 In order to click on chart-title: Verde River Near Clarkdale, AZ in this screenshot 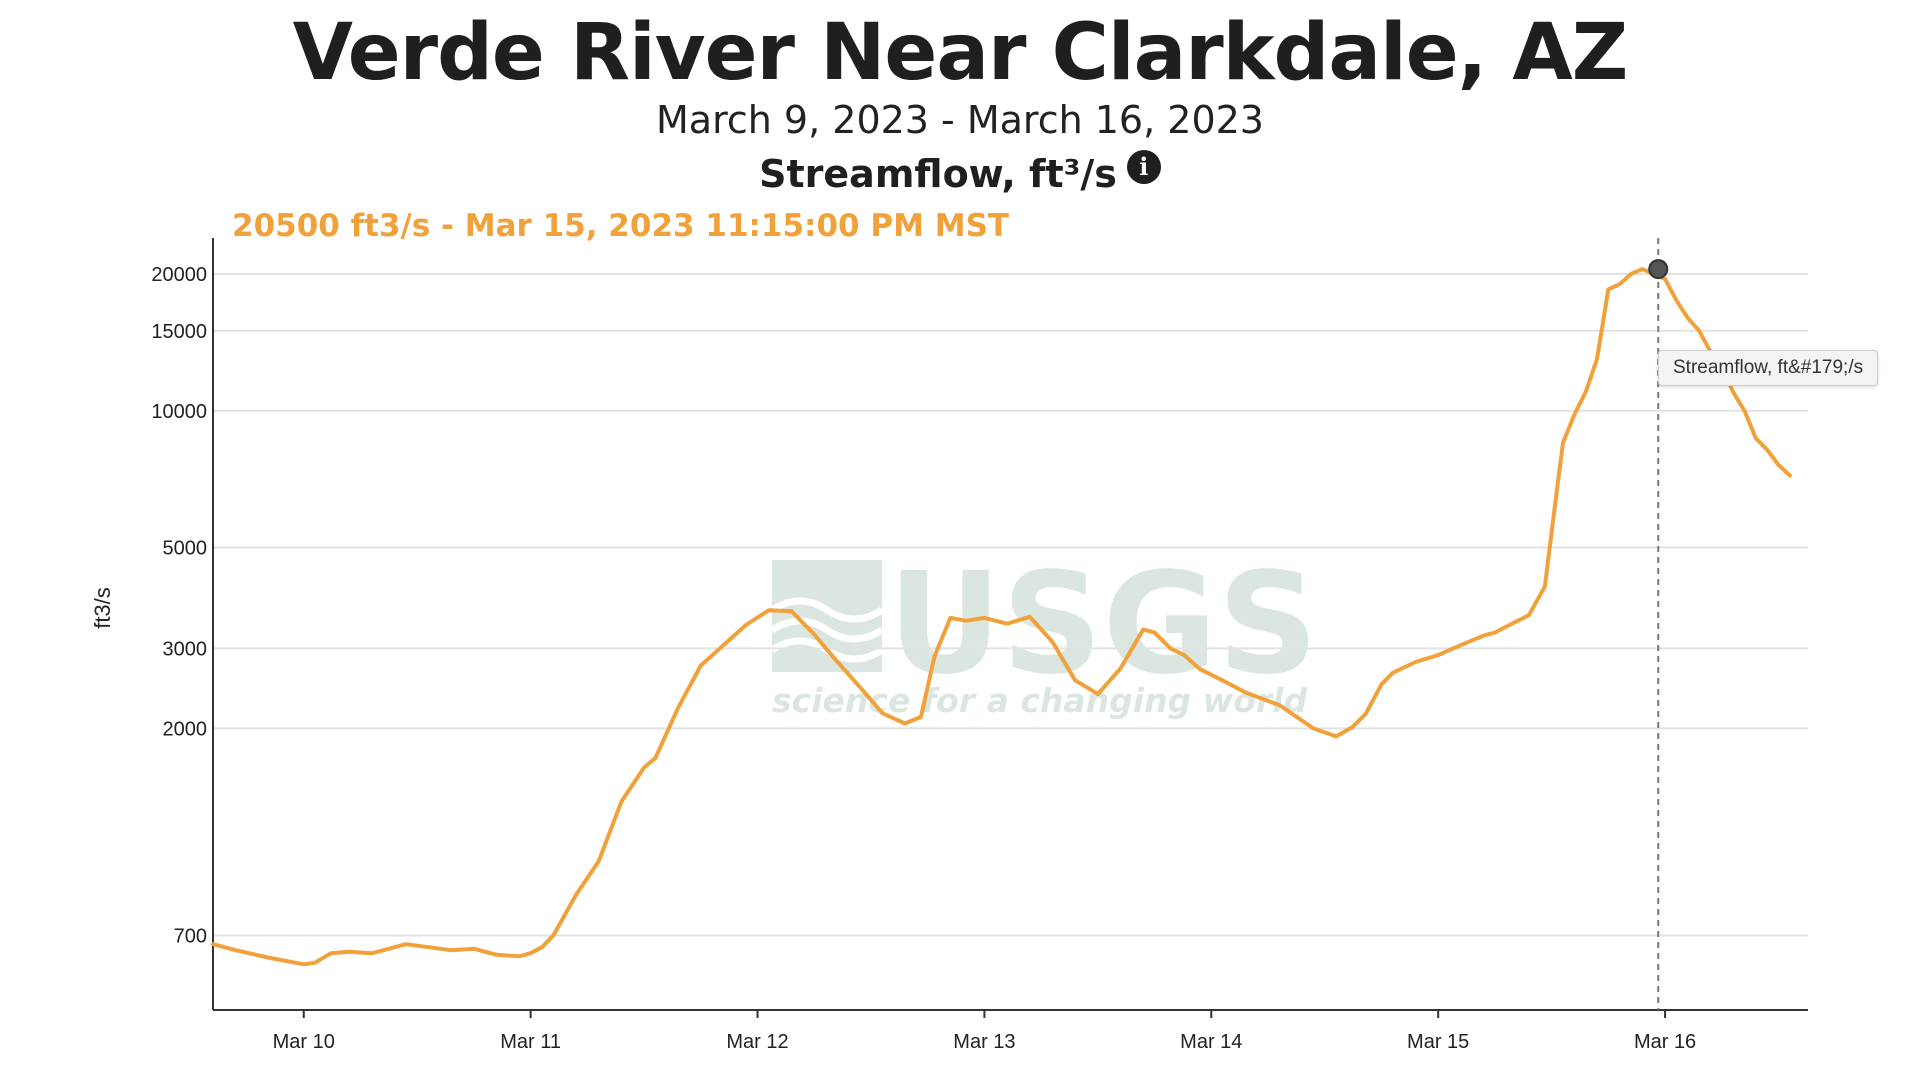, I will do `click(960, 53)`.